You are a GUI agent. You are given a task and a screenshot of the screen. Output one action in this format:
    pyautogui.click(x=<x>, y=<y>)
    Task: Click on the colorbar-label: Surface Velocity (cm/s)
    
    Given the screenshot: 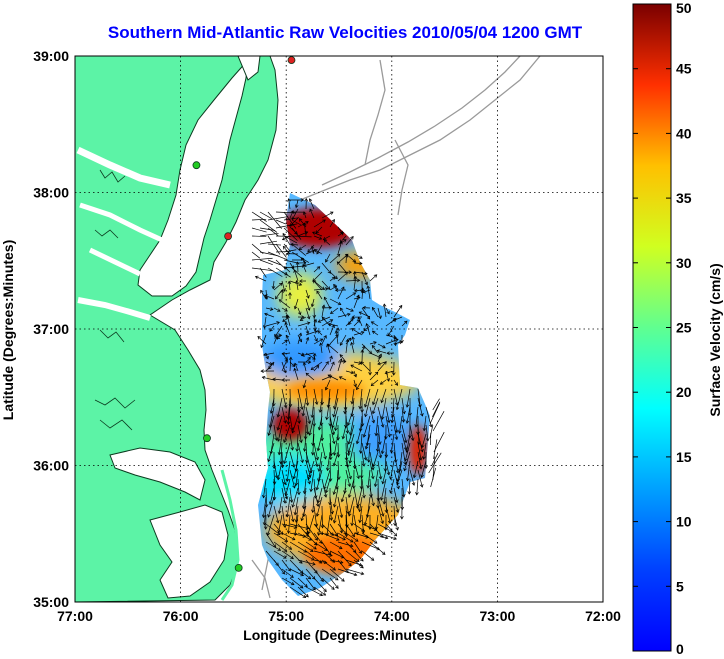 What is the action you would take?
    pyautogui.click(x=715, y=339)
    